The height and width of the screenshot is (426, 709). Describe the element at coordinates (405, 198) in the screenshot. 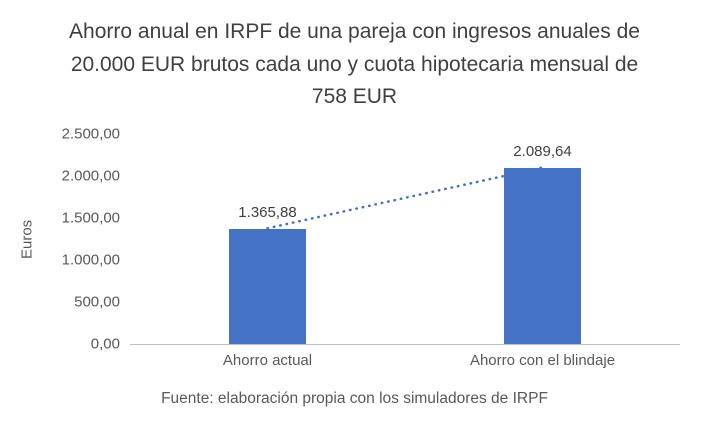

I see `trendline` at that location.